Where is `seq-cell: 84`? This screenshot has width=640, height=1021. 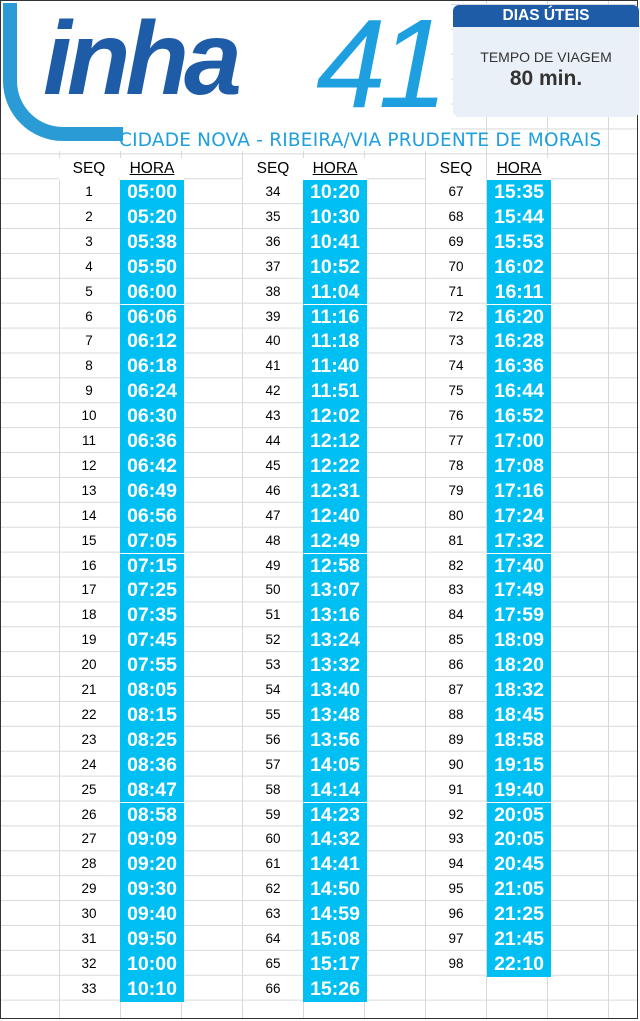
seq-cell: 84 is located at coordinates (456, 615).